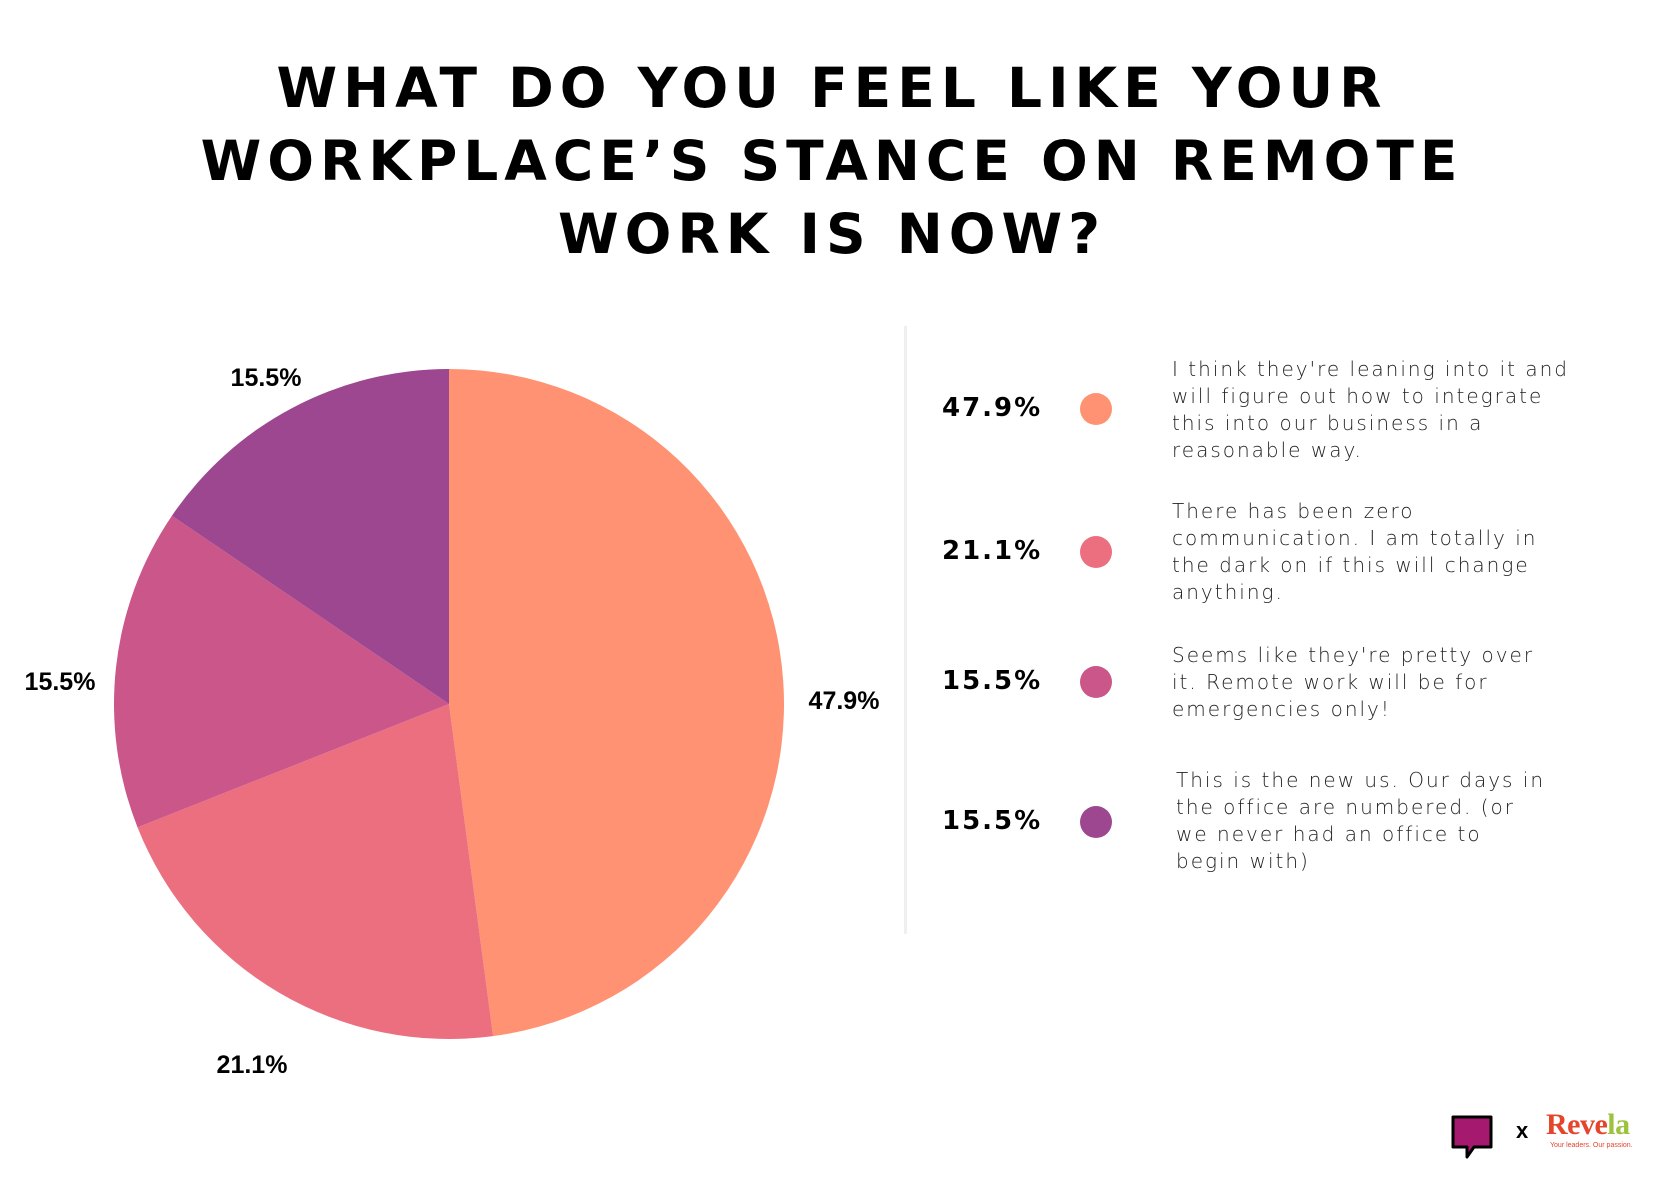 The width and height of the screenshot is (1664, 1178). Describe the element at coordinates (1618, 1124) in the screenshot. I see `revela-logo-accent: la` at that location.